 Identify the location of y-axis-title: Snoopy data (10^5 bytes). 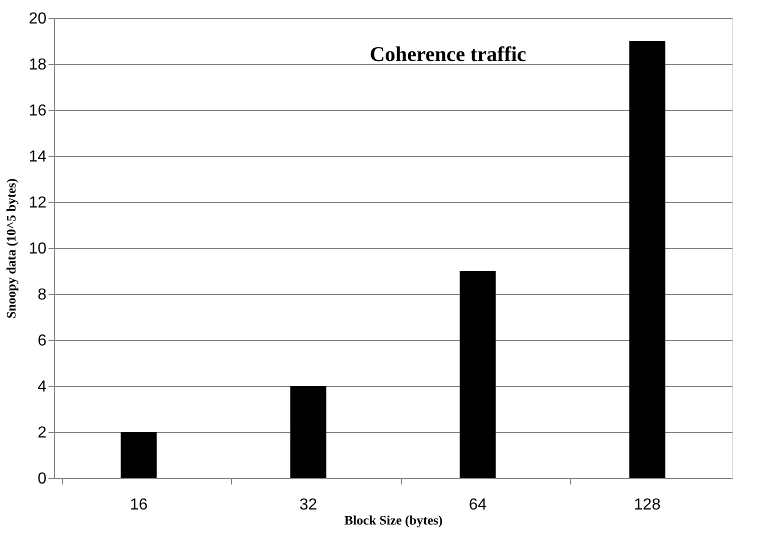
(11, 248).